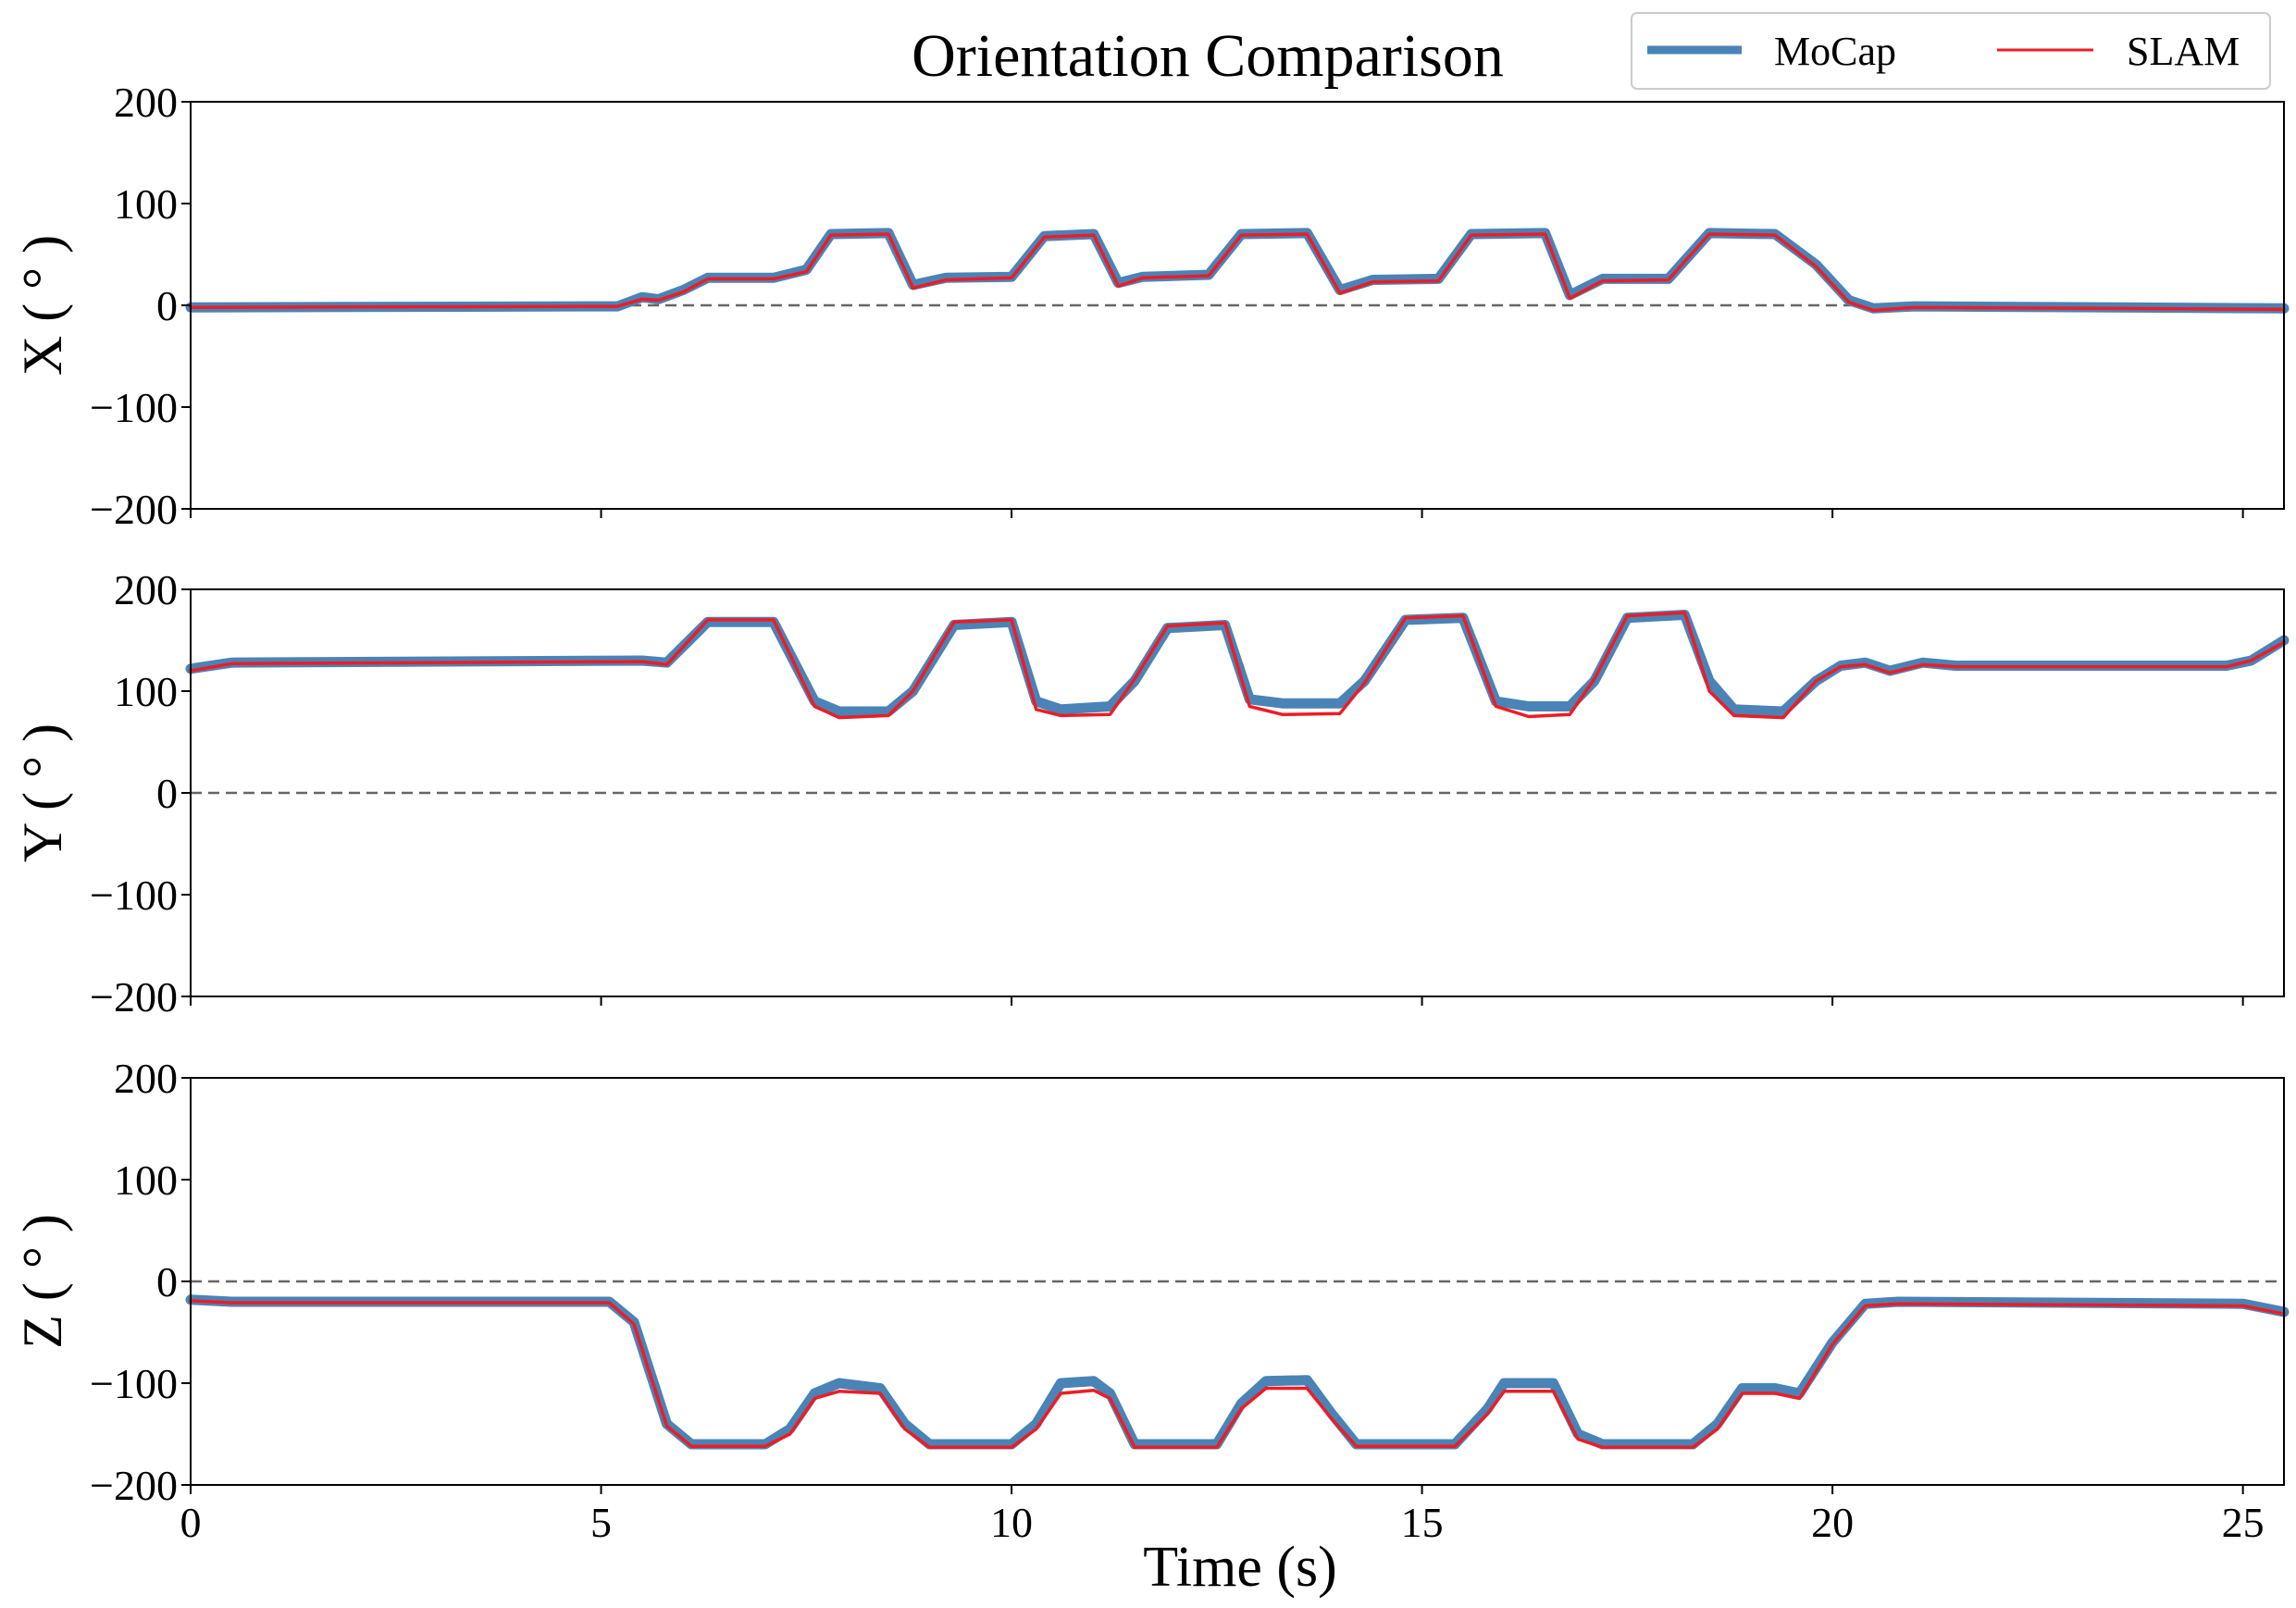 The width and height of the screenshot is (2296, 1608). Describe the element at coordinates (1012, 1523) in the screenshot. I see `x-tick-label: 10` at that location.